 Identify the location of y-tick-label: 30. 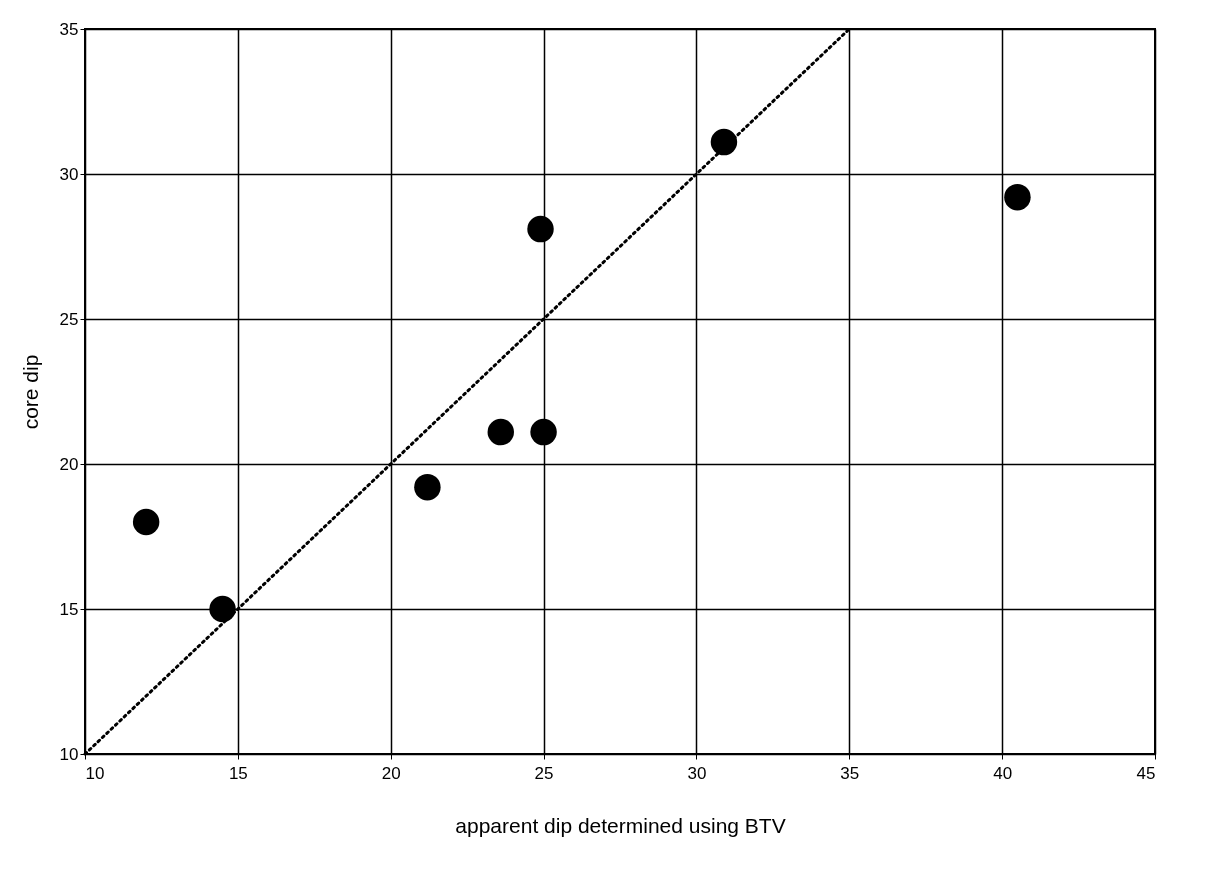
(69, 174).